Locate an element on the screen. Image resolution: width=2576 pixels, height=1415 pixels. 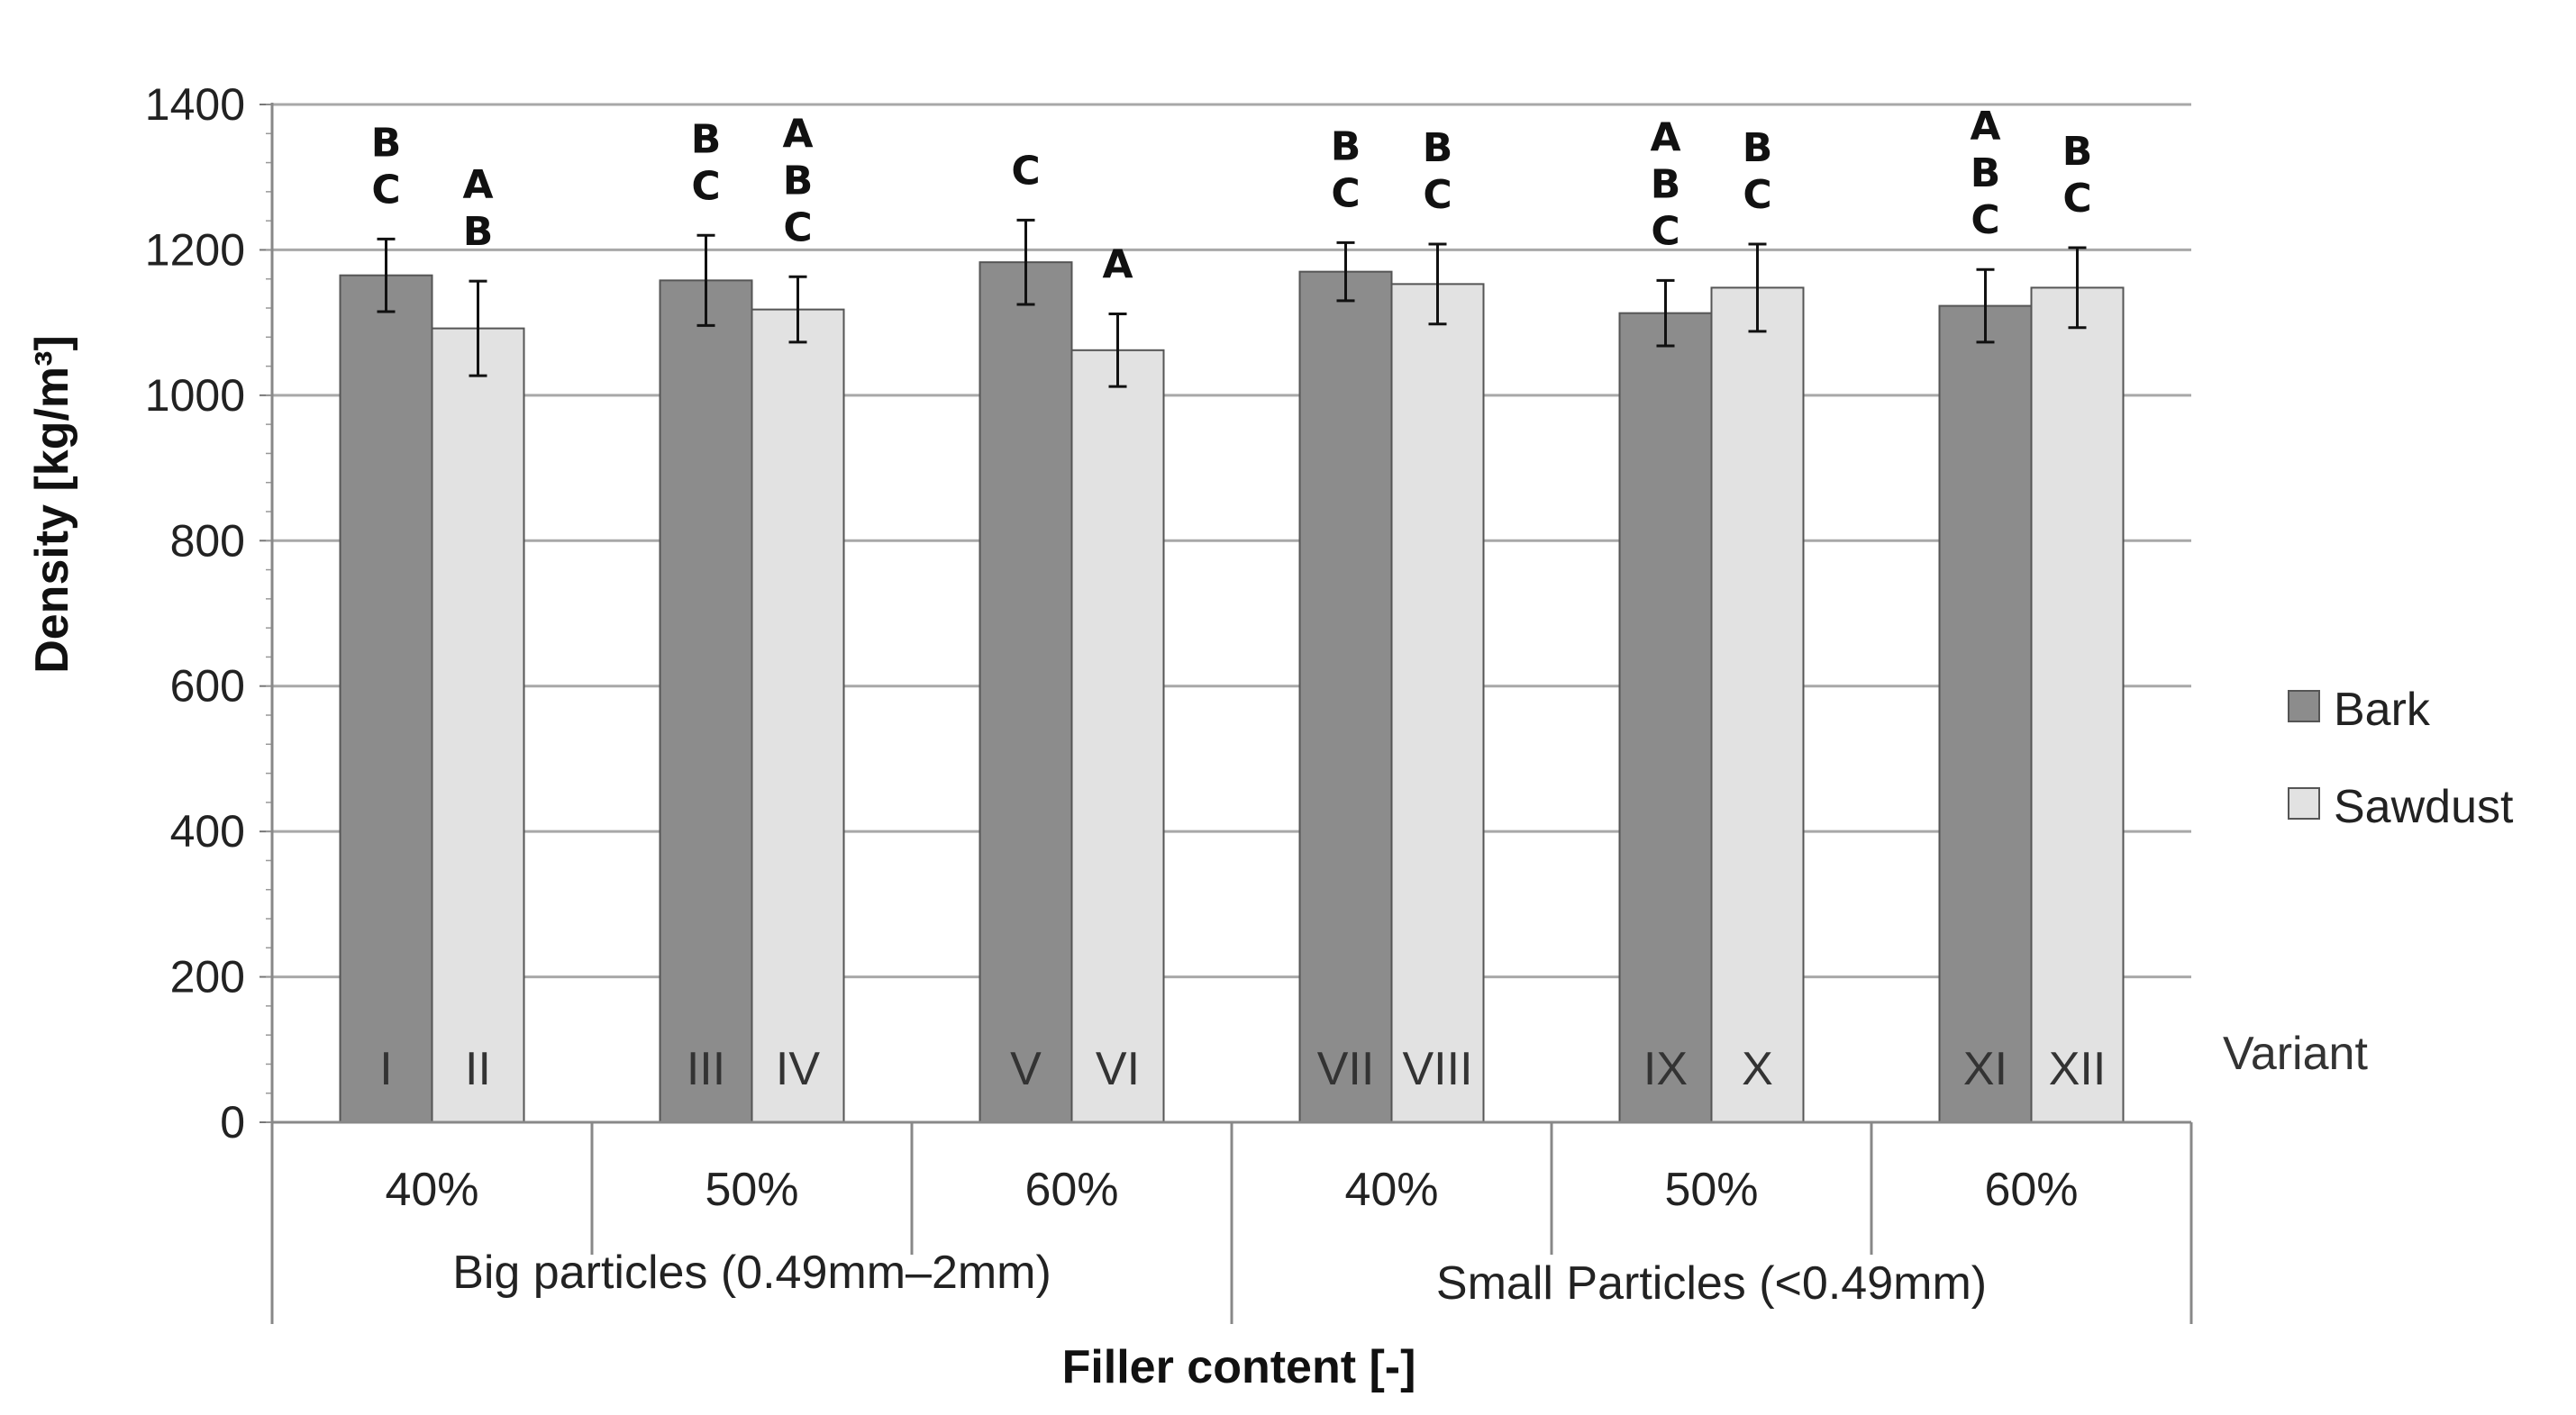
variant-label: Variant is located at coordinates (2295, 1054).